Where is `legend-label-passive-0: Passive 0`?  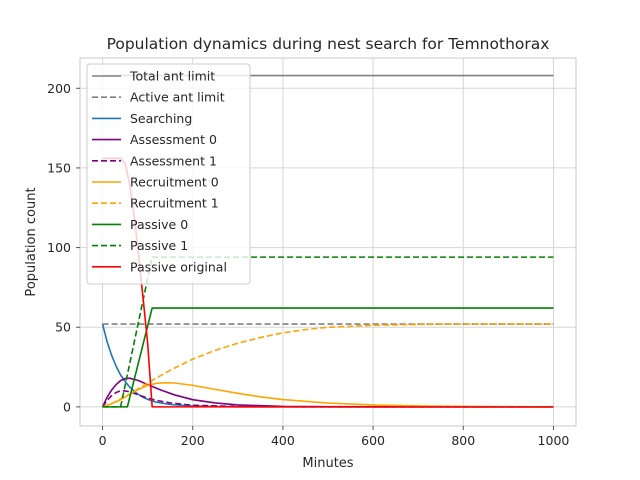
legend-label-passive-0: Passive 0 is located at coordinates (159, 224).